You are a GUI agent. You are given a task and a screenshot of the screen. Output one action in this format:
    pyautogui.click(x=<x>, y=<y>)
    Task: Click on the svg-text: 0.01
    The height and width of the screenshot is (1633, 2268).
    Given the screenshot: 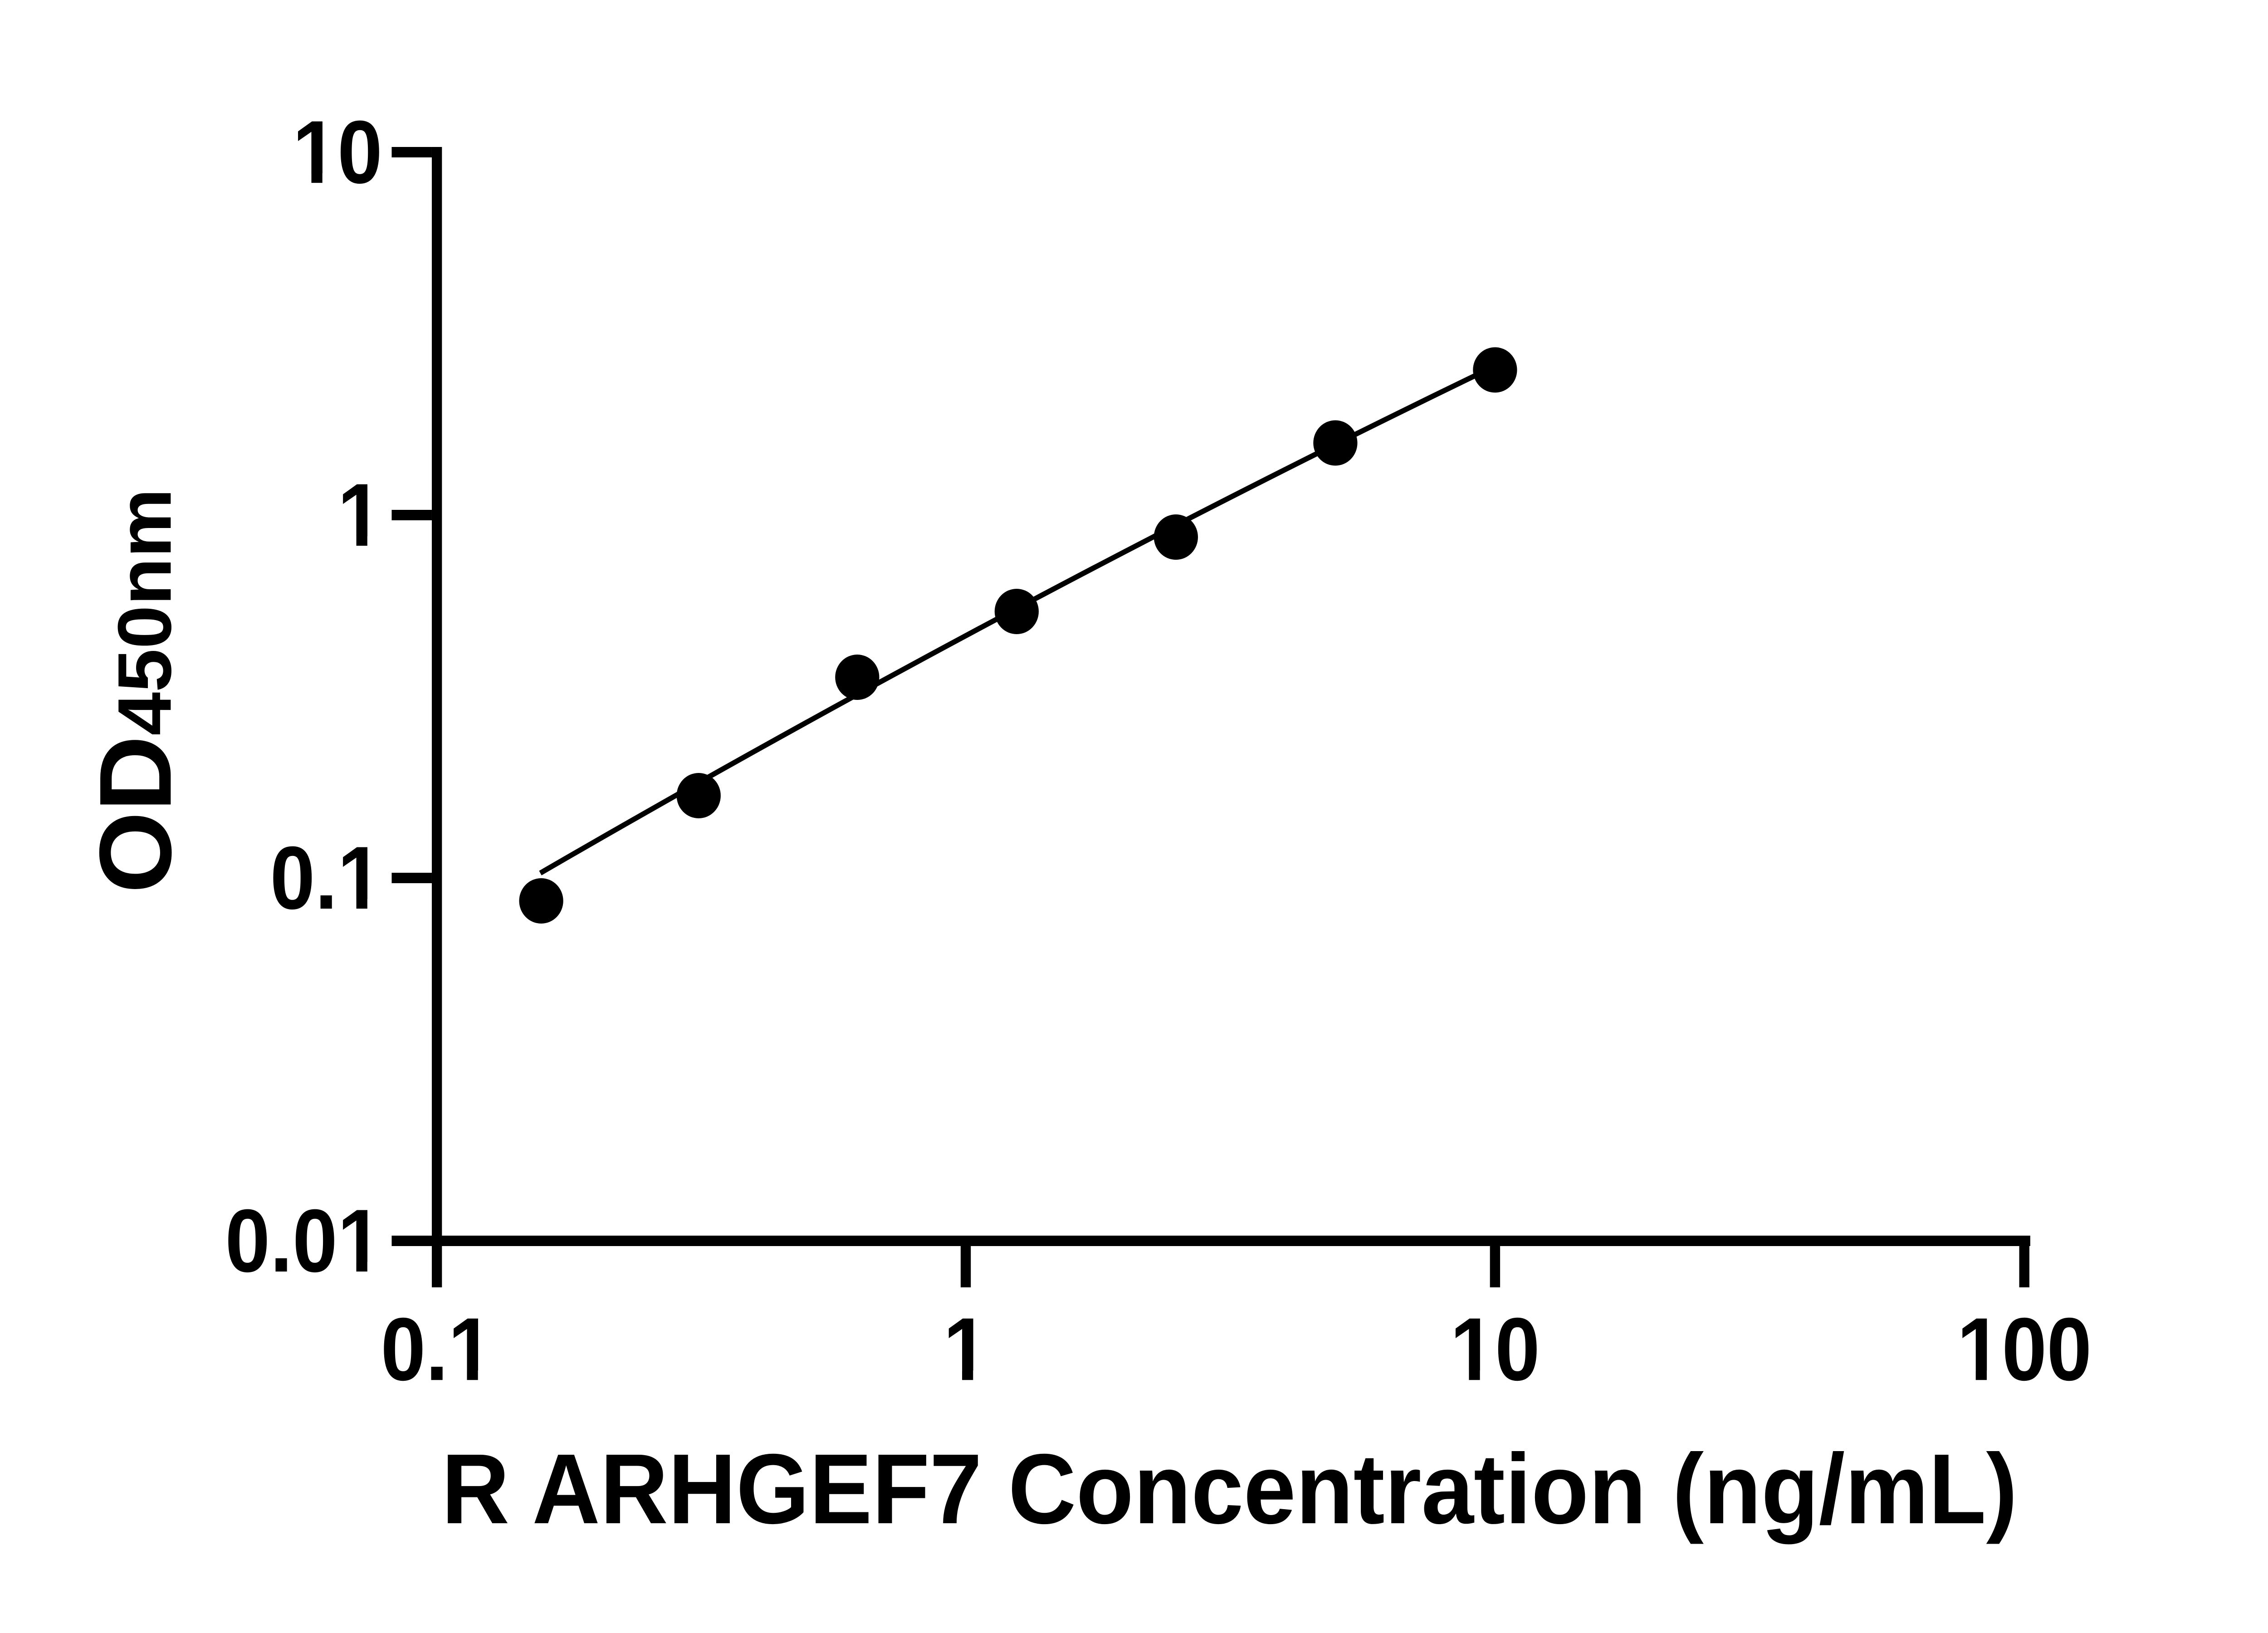 What is the action you would take?
    pyautogui.click(x=304, y=1241)
    